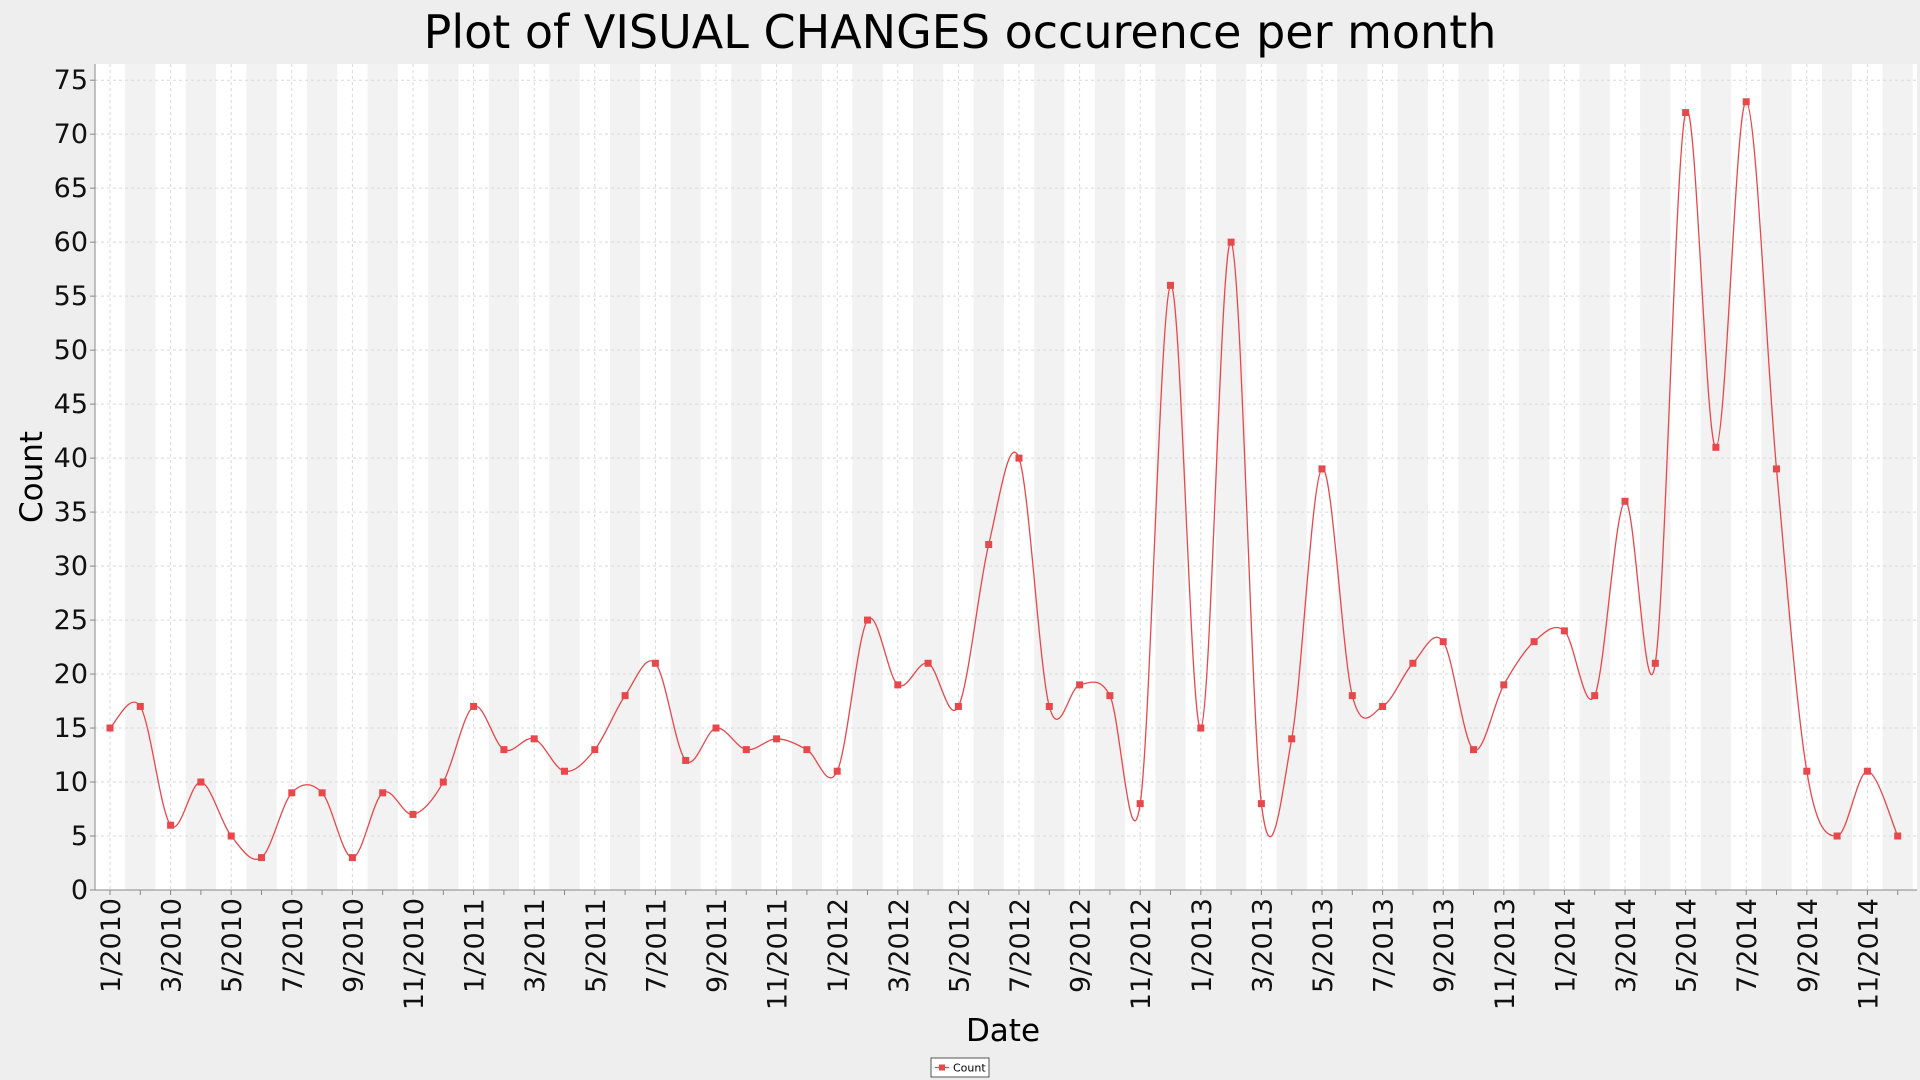  What do you see at coordinates (838, 945) in the screenshot?
I see `x-tick-label: 1/2012` at bounding box center [838, 945].